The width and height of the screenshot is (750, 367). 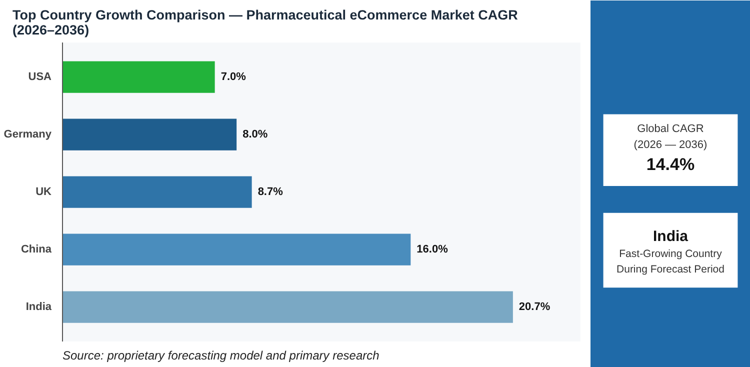 What do you see at coordinates (28, 134) in the screenshot?
I see `y-tick-label: Germany` at bounding box center [28, 134].